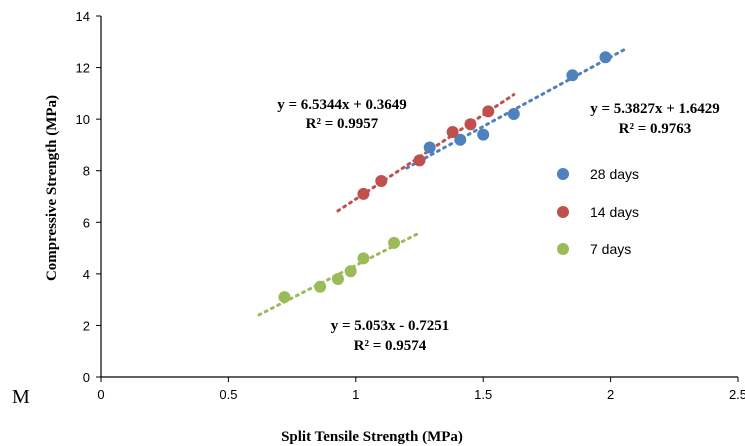 The height and width of the screenshot is (446, 745). Describe the element at coordinates (86, 377) in the screenshot. I see `y-tick-label: 0` at that location.